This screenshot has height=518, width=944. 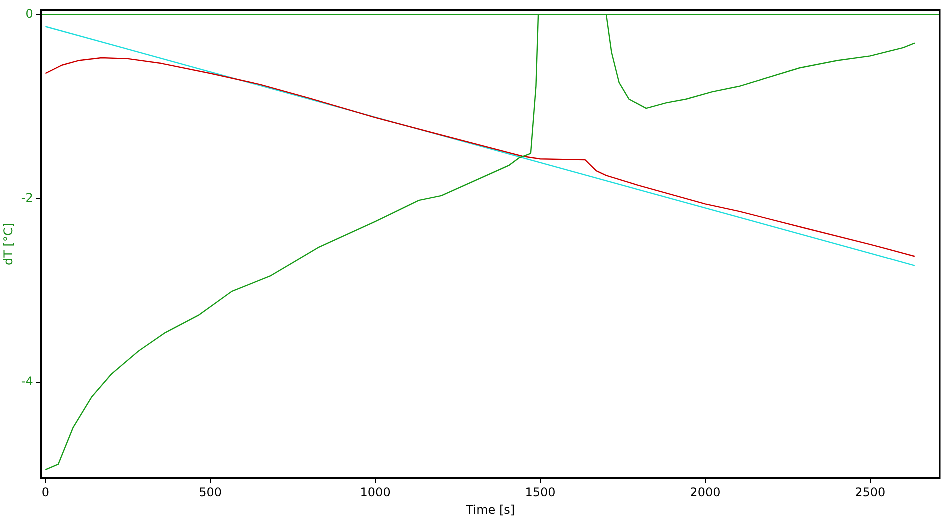 I want to click on x-tick-label: 1000, so click(x=375, y=493).